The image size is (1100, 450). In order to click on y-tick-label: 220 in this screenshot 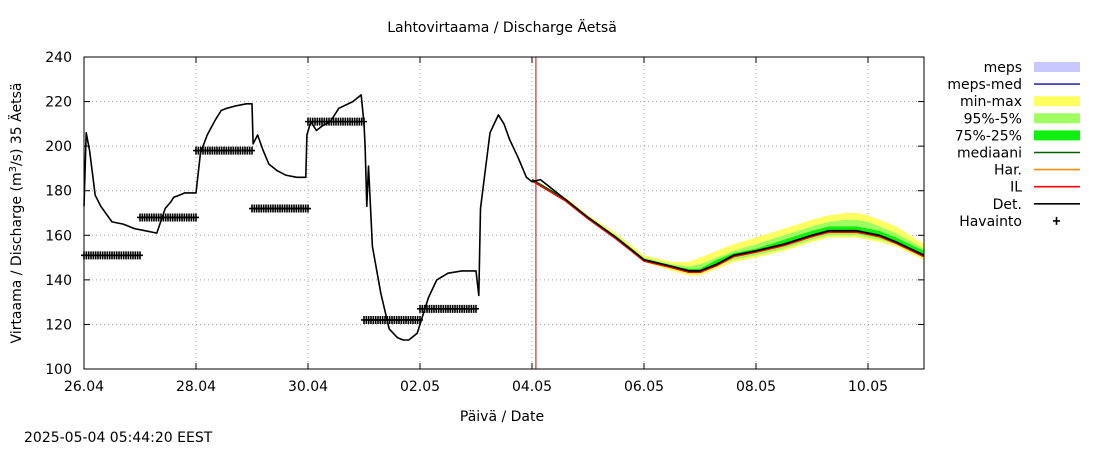, I will do `click(58, 103)`.